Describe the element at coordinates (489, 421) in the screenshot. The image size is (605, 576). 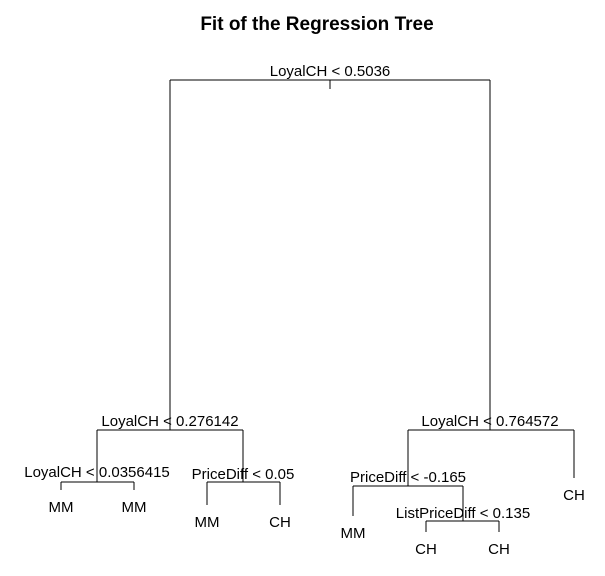
I see `split-label: LoyalCH < 0.764572` at that location.